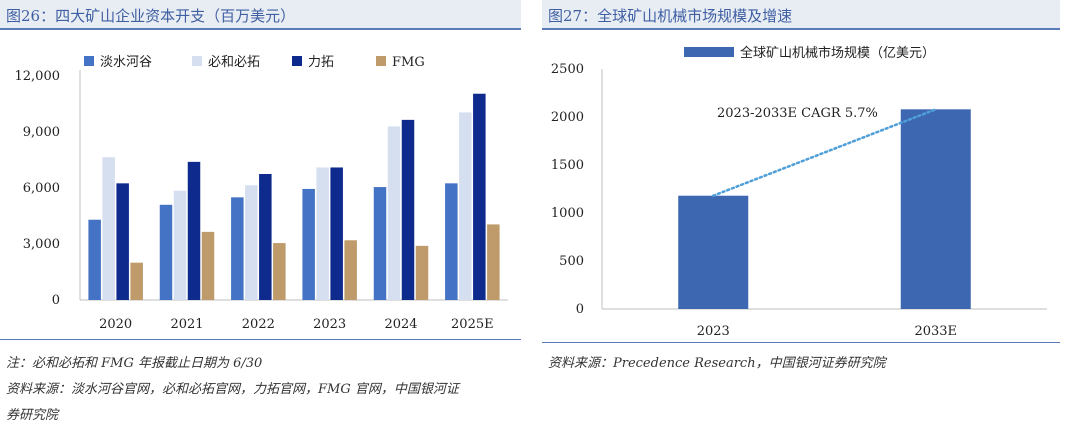  What do you see at coordinates (279, 271) in the screenshot?
I see `bar-4-2022` at bounding box center [279, 271].